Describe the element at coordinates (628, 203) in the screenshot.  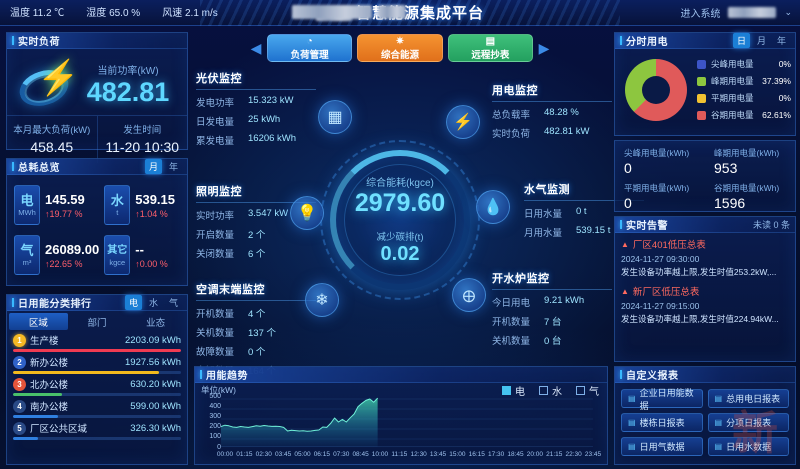
I see `tou-number-value: 0` at that location.